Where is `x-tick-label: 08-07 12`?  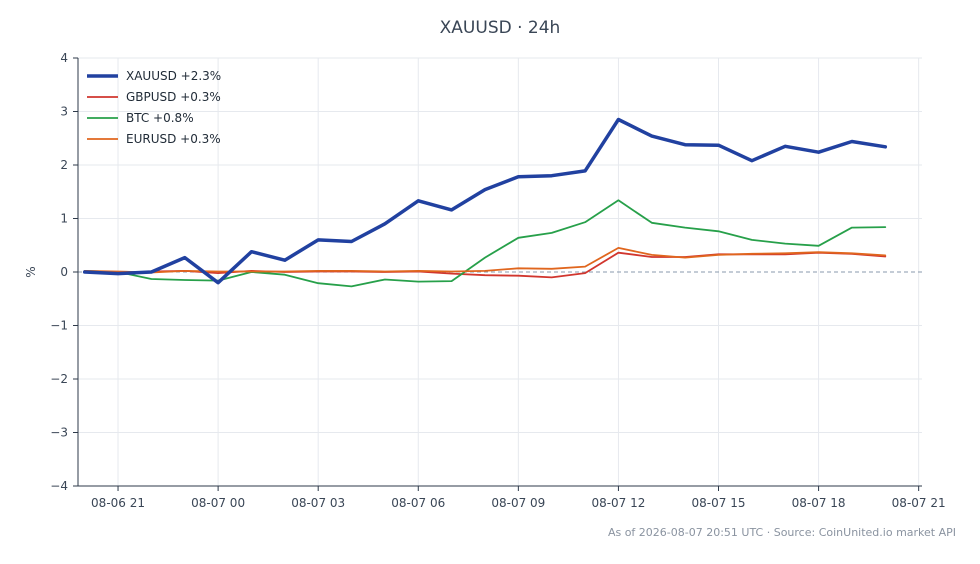 x-tick-label: 08-07 12 is located at coordinates (618, 503).